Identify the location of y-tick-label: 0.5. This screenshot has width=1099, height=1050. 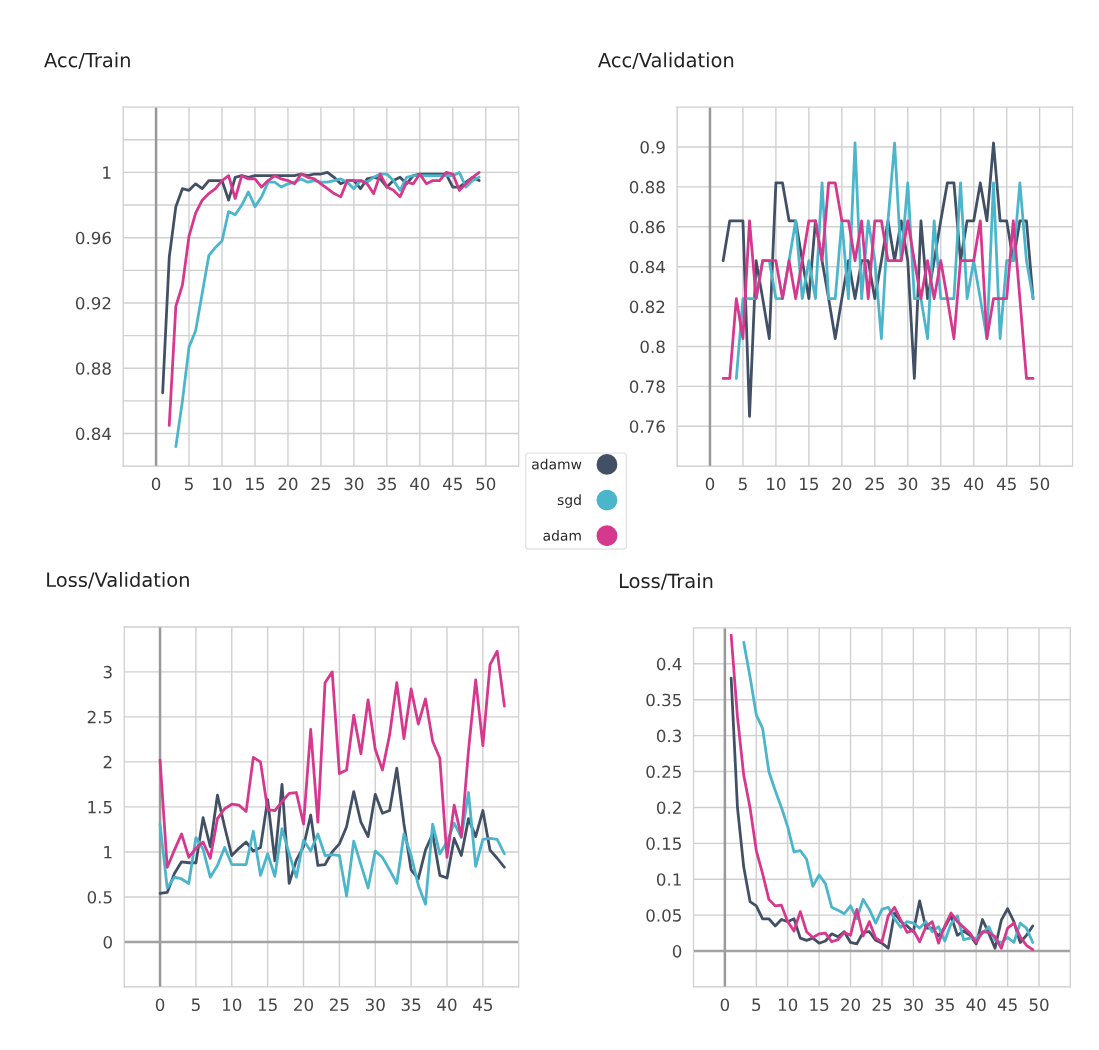
(99, 897).